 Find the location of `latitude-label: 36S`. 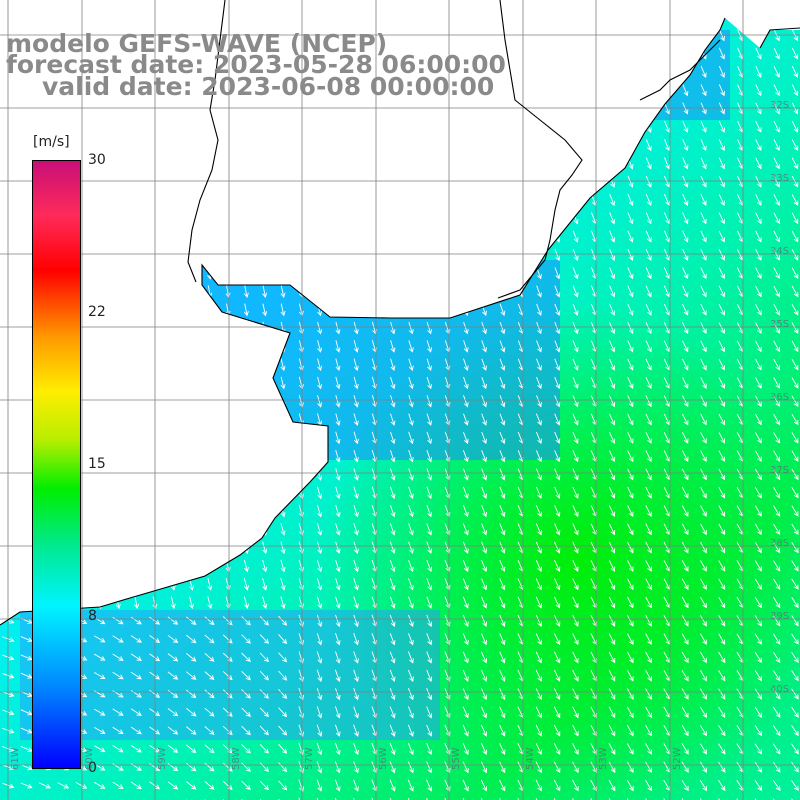

latitude-label: 36S is located at coordinates (780, 397).